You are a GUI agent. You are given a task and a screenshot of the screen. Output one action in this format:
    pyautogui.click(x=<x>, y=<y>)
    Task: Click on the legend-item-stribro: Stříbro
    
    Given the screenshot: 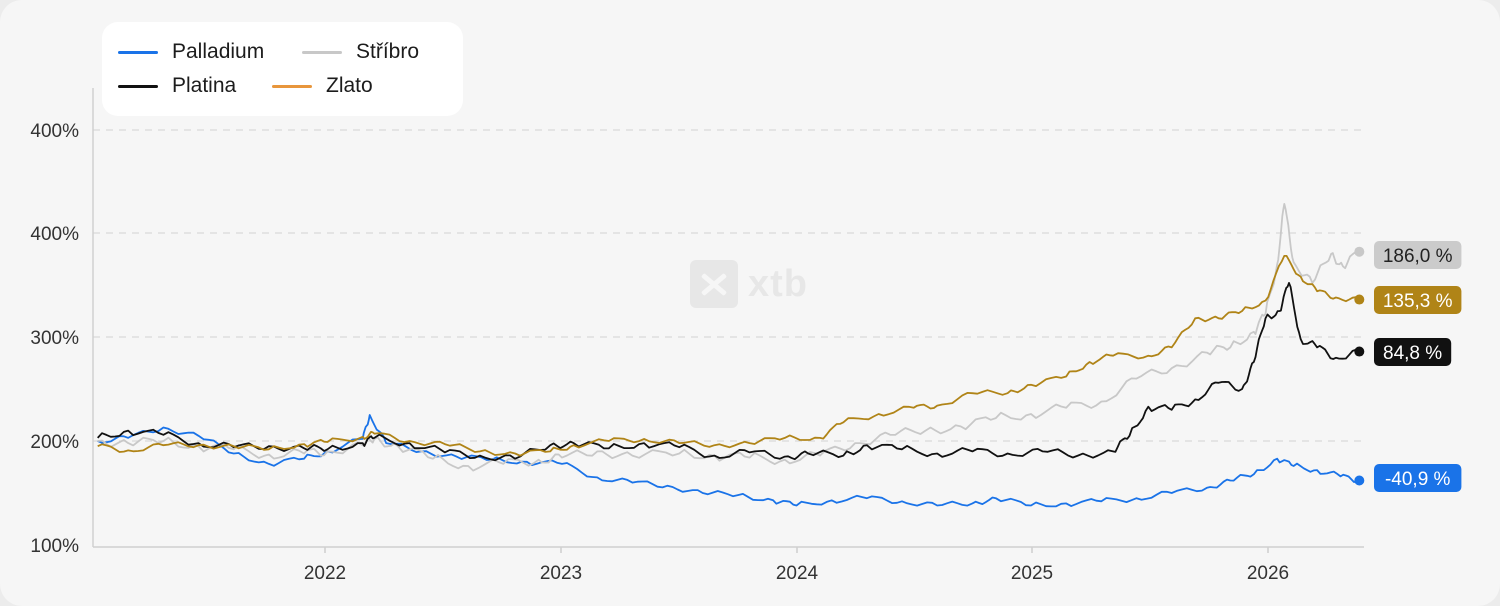 What is the action you would take?
    pyautogui.click(x=360, y=52)
    